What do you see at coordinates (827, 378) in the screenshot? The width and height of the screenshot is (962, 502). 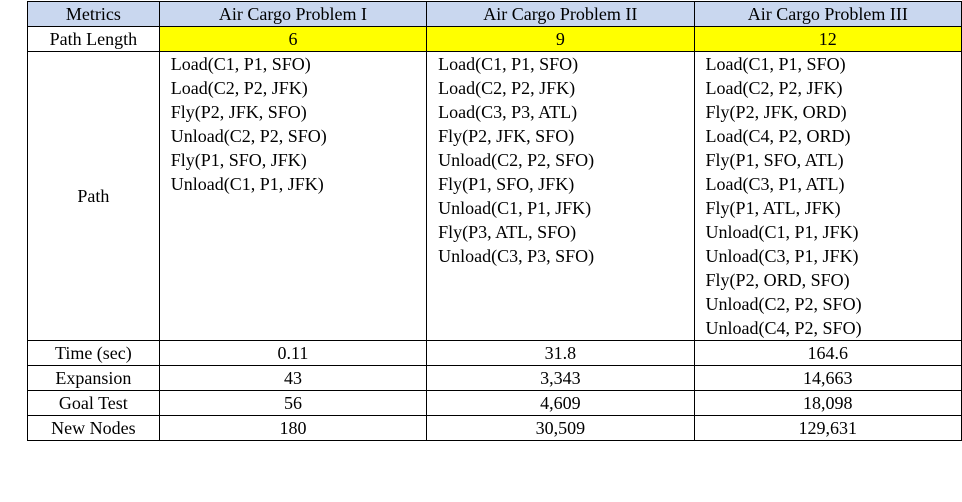 I see `expansion-problem-3: 14,663` at bounding box center [827, 378].